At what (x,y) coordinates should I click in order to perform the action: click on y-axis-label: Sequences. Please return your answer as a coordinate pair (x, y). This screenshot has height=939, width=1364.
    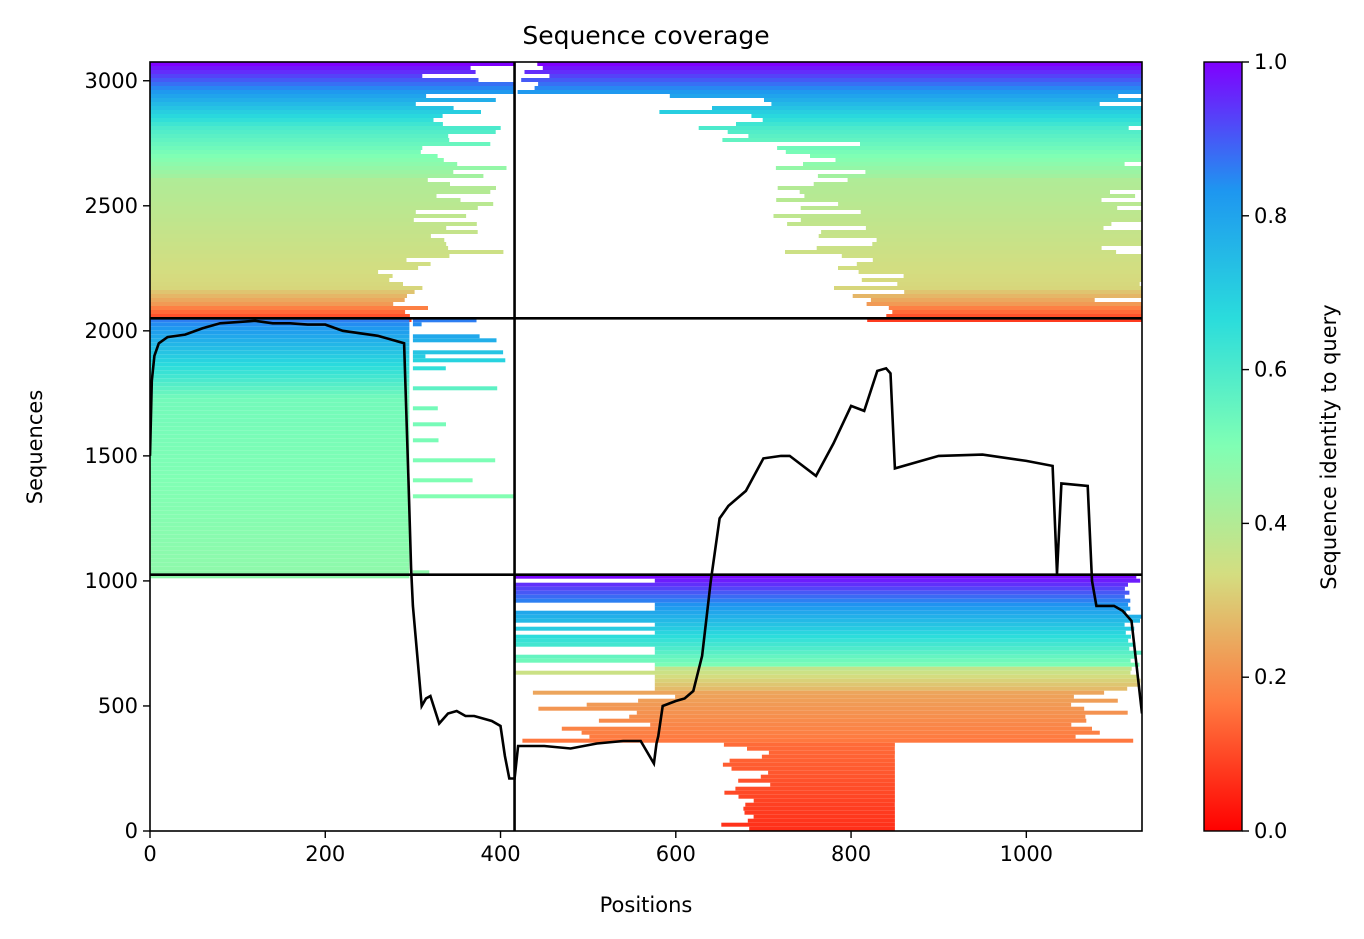
    Looking at the image, I should click on (35, 447).